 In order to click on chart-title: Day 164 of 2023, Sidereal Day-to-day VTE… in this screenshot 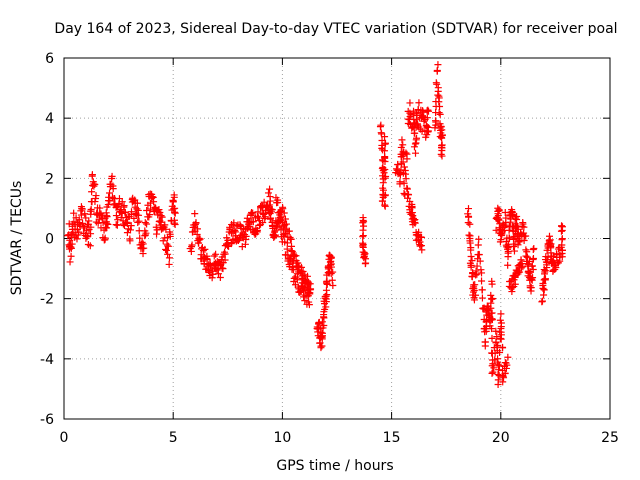, I will do `click(335, 29)`.